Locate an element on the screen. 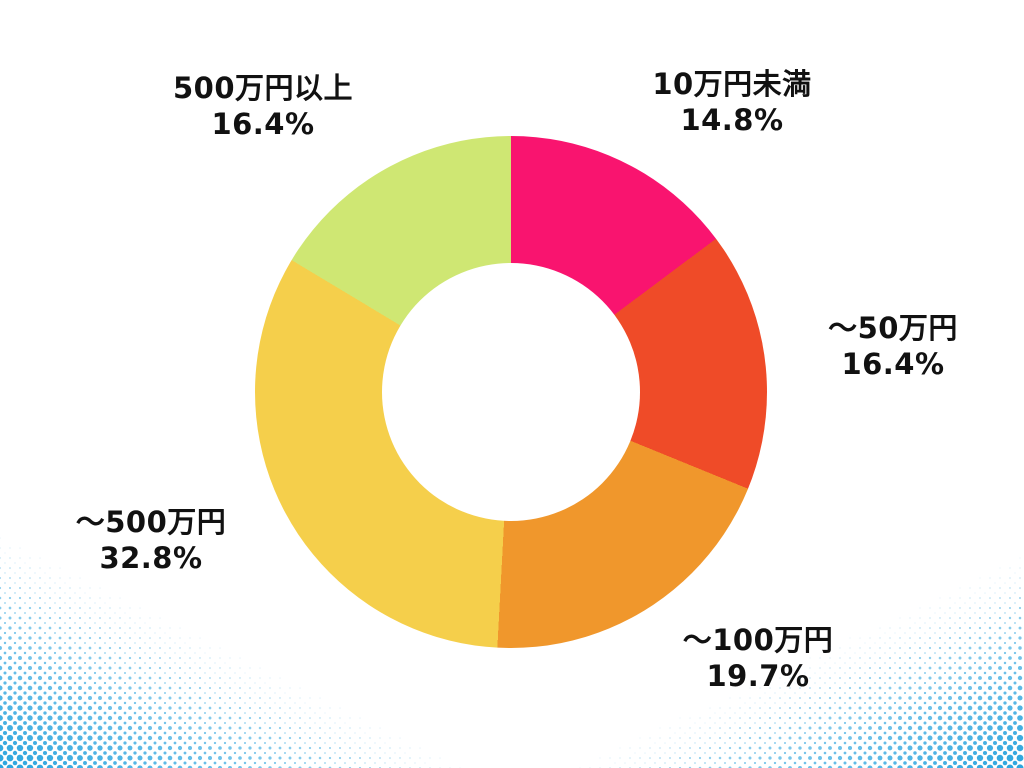 Image resolution: width=1024 pixels, height=768 pixels. slice-label-text: 〜100万円 is located at coordinates (758, 640).